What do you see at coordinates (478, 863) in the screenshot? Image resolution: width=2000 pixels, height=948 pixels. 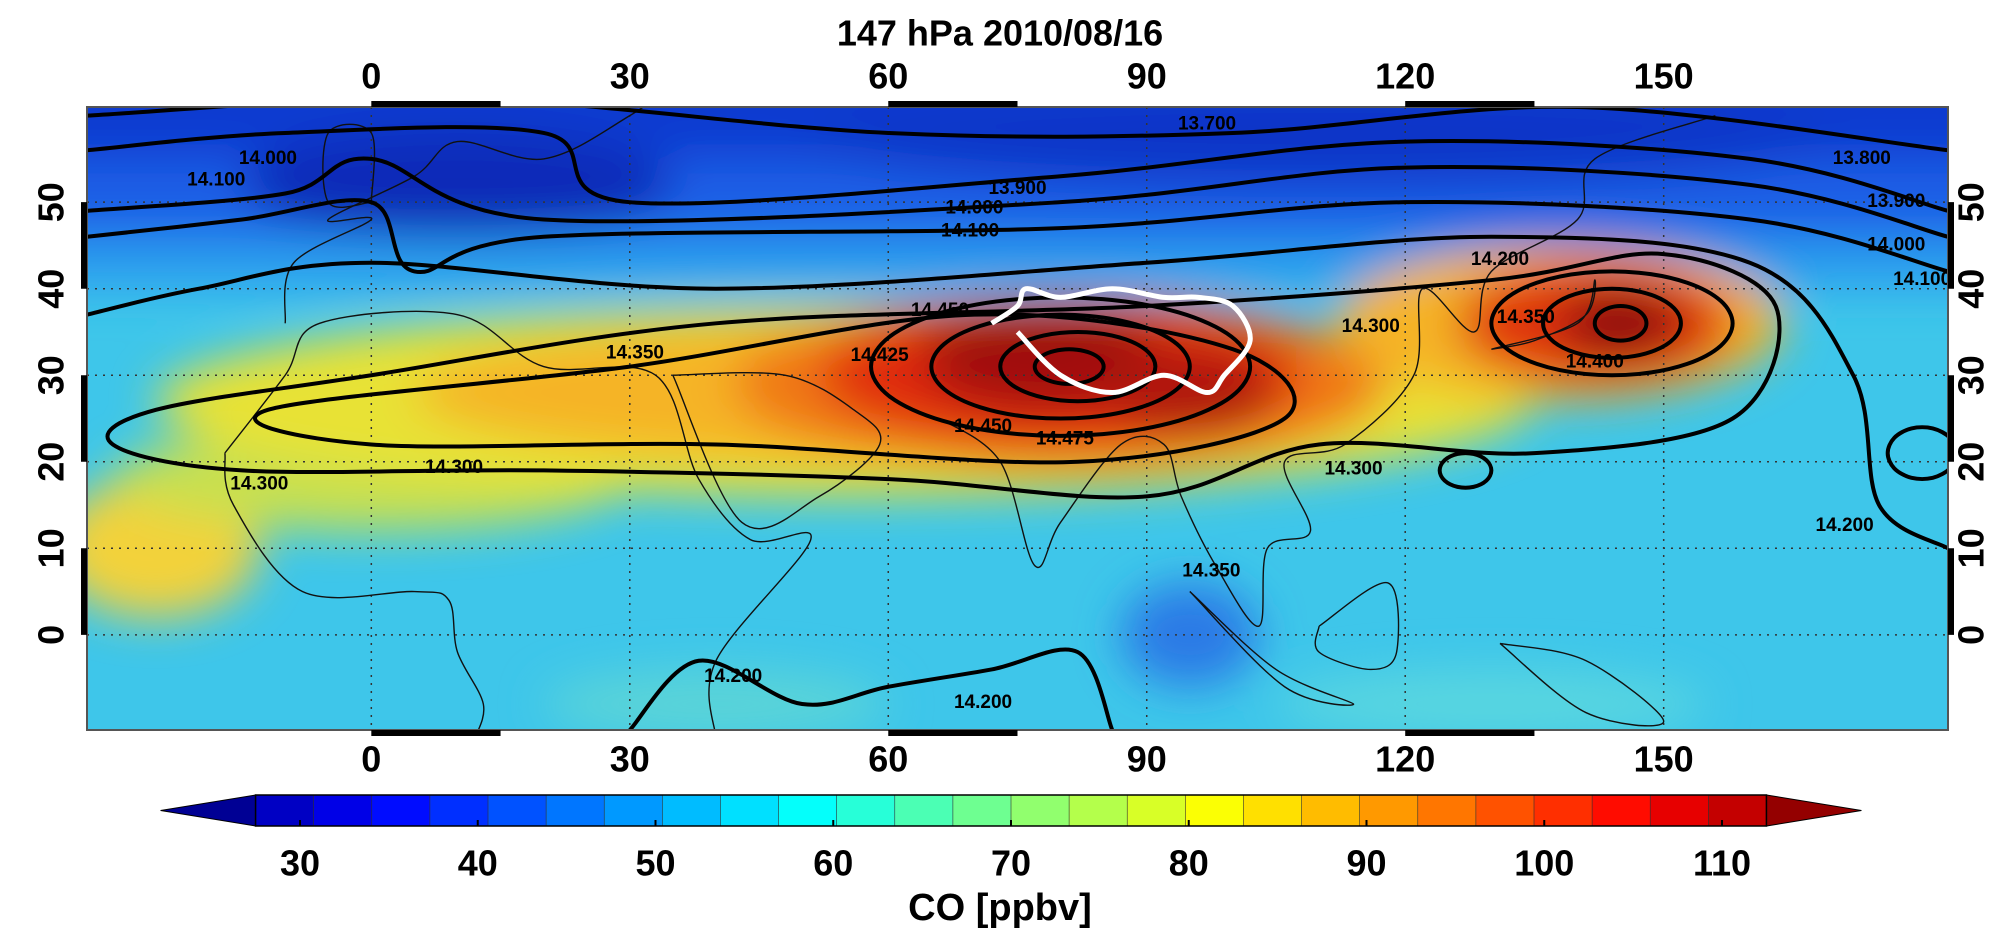 I see `colorbar-tick-label: 40` at bounding box center [478, 863].